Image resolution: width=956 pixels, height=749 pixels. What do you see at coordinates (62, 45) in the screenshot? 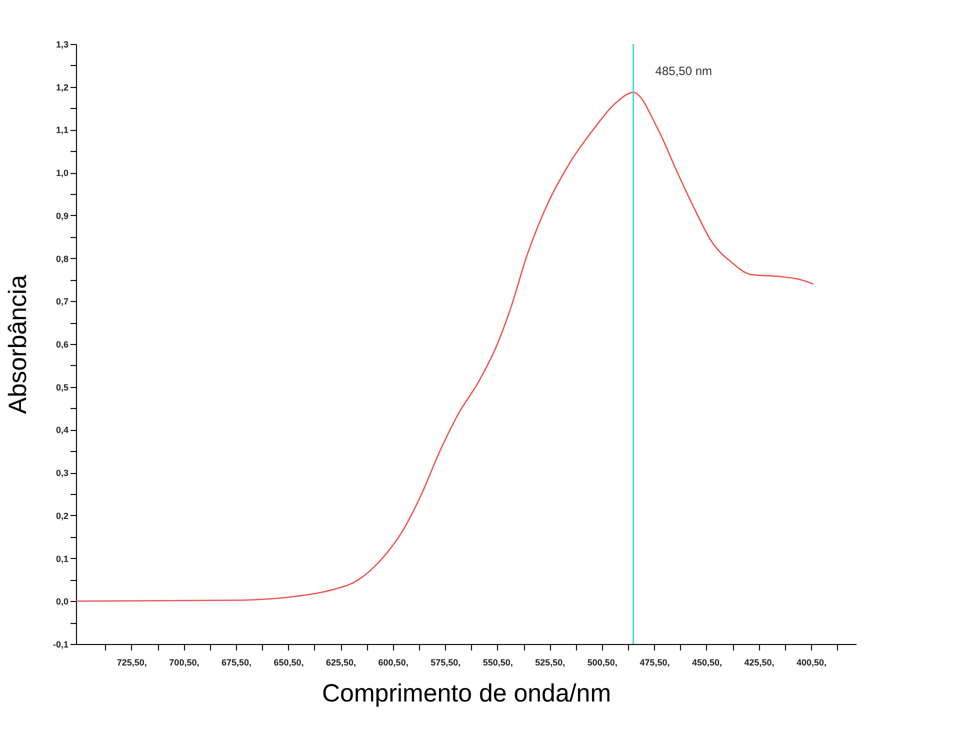
I see `y-tick-label: 1,3` at bounding box center [62, 45].